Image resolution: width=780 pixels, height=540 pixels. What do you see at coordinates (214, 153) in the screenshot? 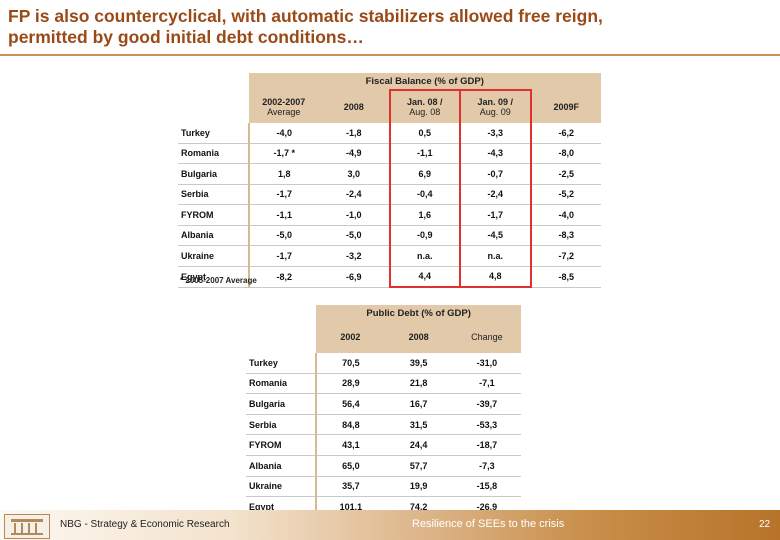
I see `country-label: Romania` at bounding box center [214, 153].